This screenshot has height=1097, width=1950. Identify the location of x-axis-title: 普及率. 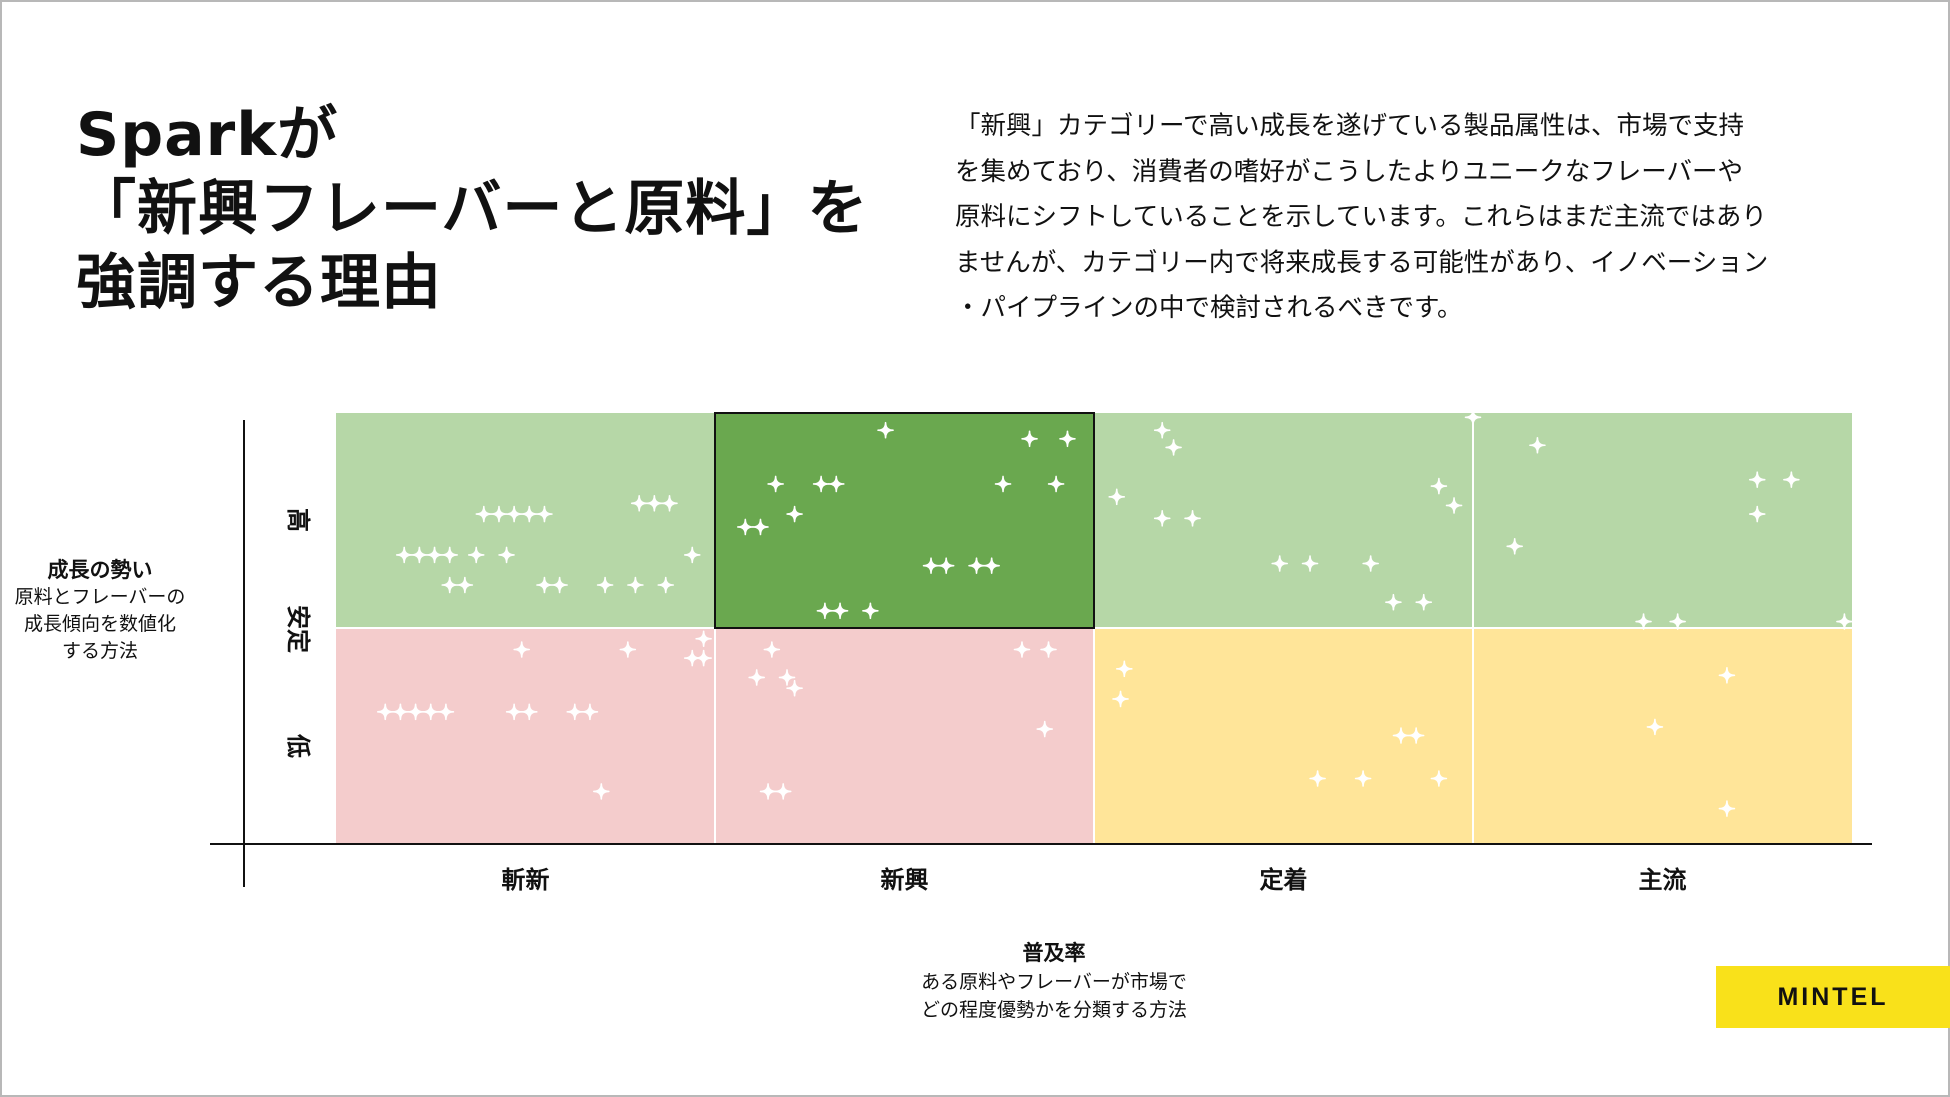
(1054, 953).